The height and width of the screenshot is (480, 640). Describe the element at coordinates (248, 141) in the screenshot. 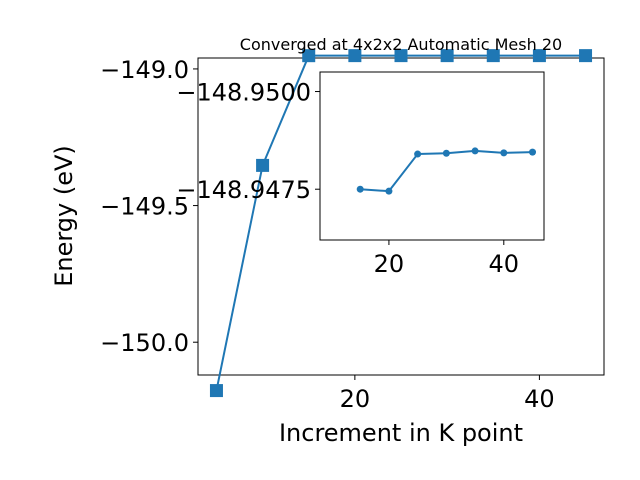

I see `inset-y-ticks: −148.9500 −148.9475` at that location.